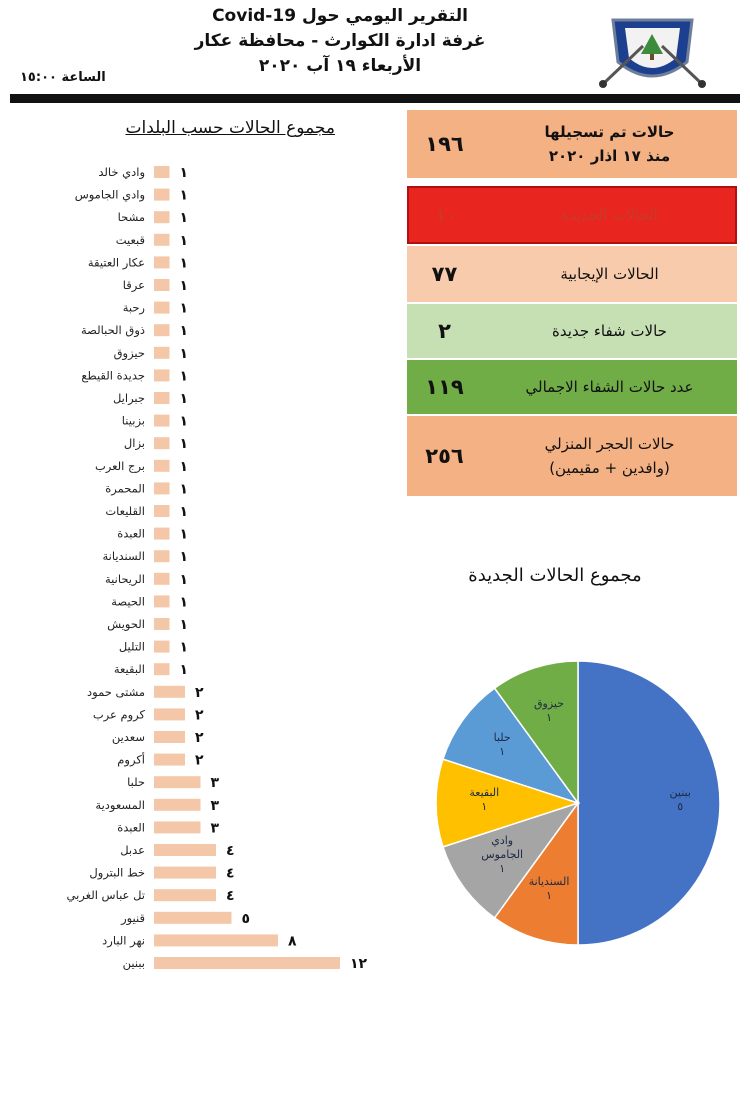 Image resolution: width=750 pixels, height=1108 pixels. What do you see at coordinates (292, 941) in the screenshot?
I see `bar-value-label: ٨` at bounding box center [292, 941].